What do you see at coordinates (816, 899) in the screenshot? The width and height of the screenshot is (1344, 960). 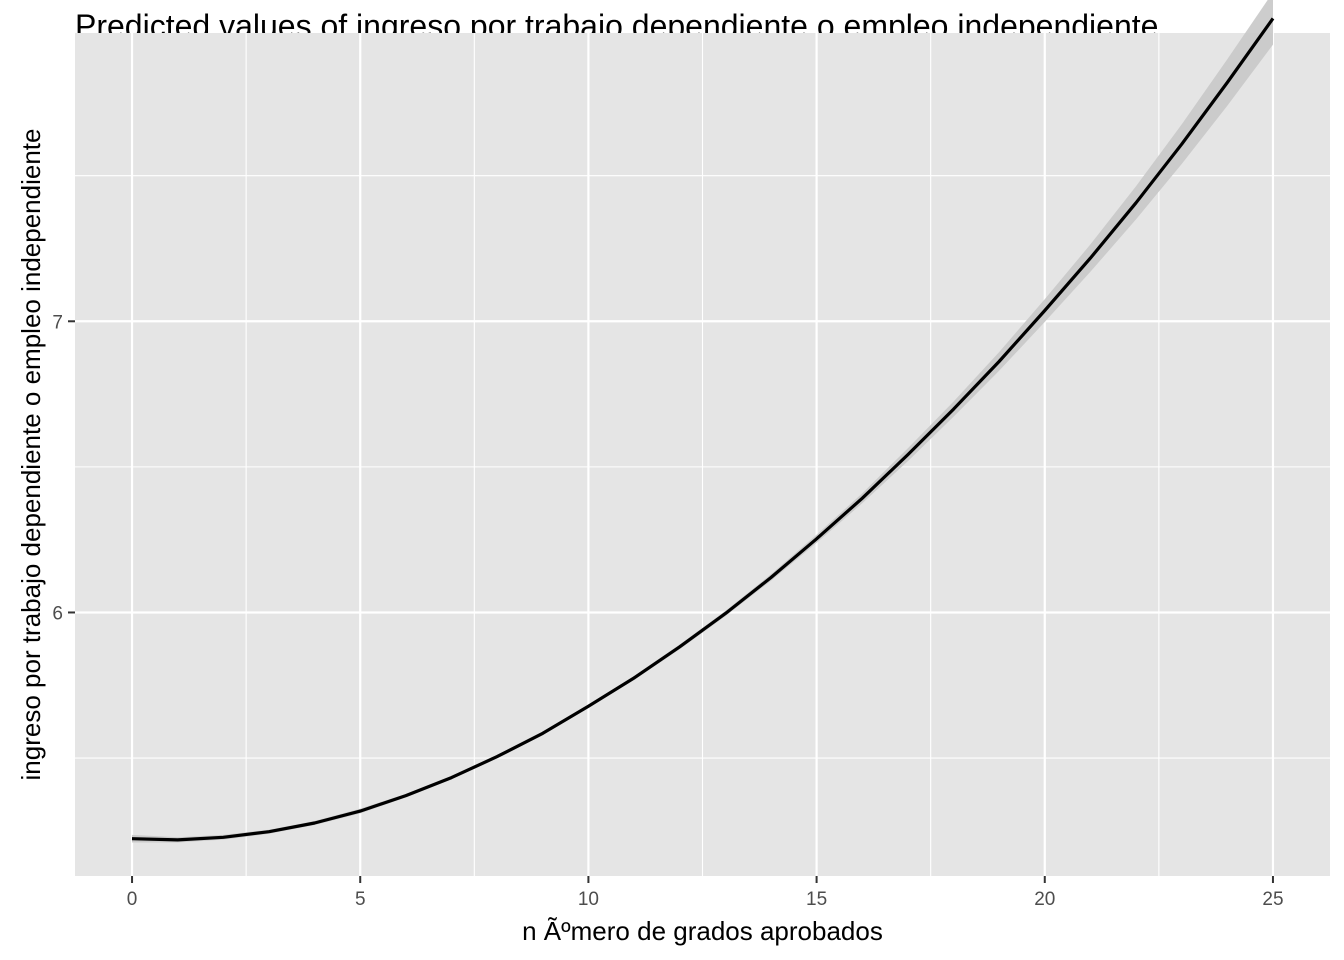 I see `x-tick-label: 15` at bounding box center [816, 899].